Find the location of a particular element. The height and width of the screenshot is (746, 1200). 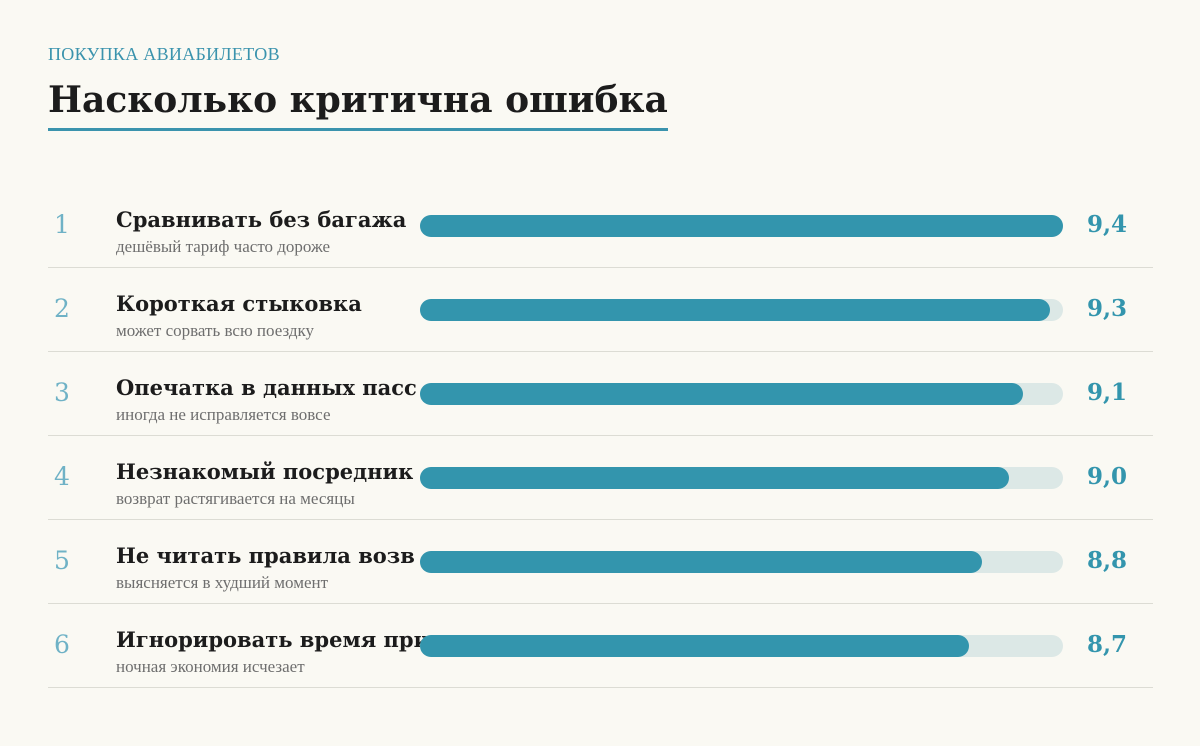

data-label: 9,1 is located at coordinates (1107, 392).